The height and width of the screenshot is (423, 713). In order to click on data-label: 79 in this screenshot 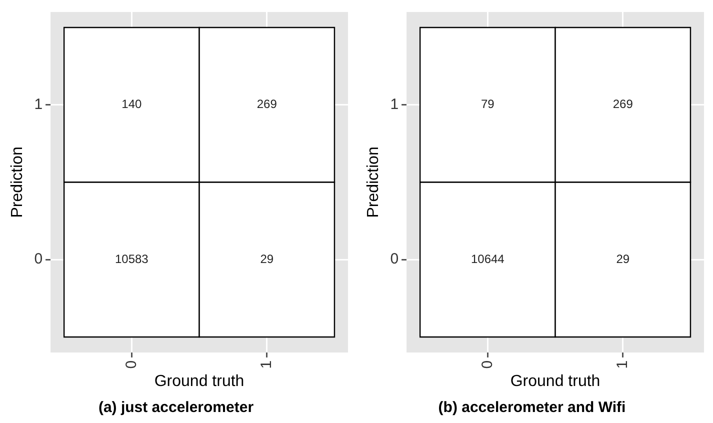, I will do `click(487, 104)`.